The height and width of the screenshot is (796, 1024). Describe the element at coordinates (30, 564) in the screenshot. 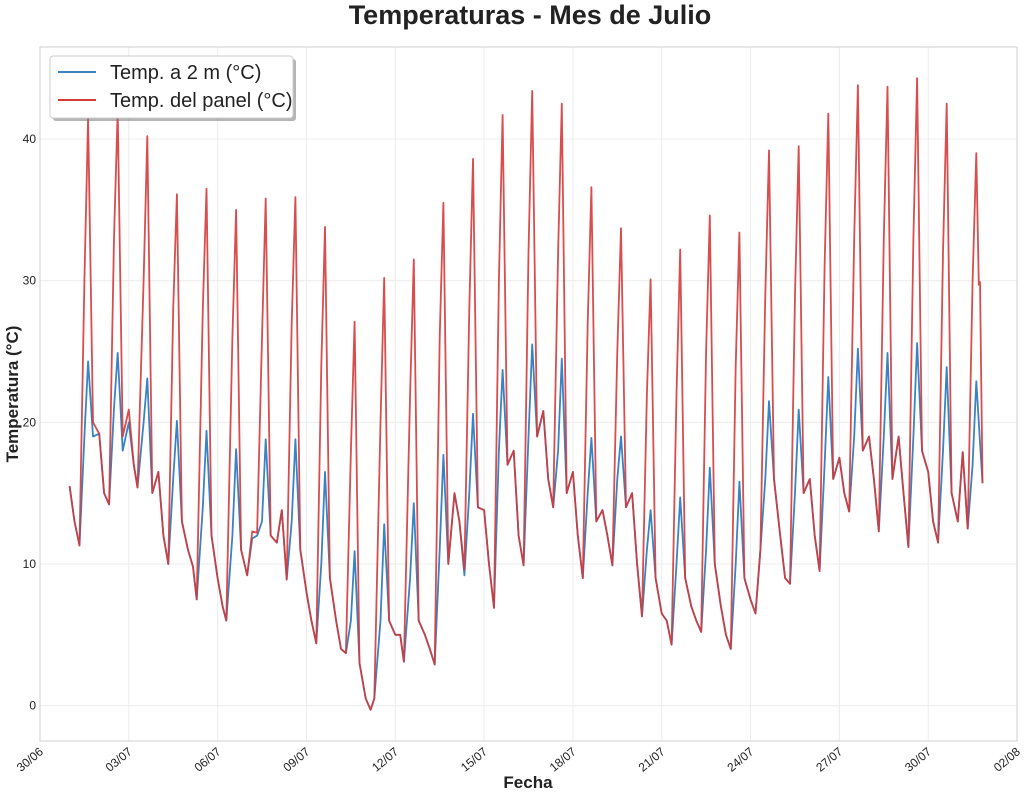

I see `y-tick-label: 10` at that location.